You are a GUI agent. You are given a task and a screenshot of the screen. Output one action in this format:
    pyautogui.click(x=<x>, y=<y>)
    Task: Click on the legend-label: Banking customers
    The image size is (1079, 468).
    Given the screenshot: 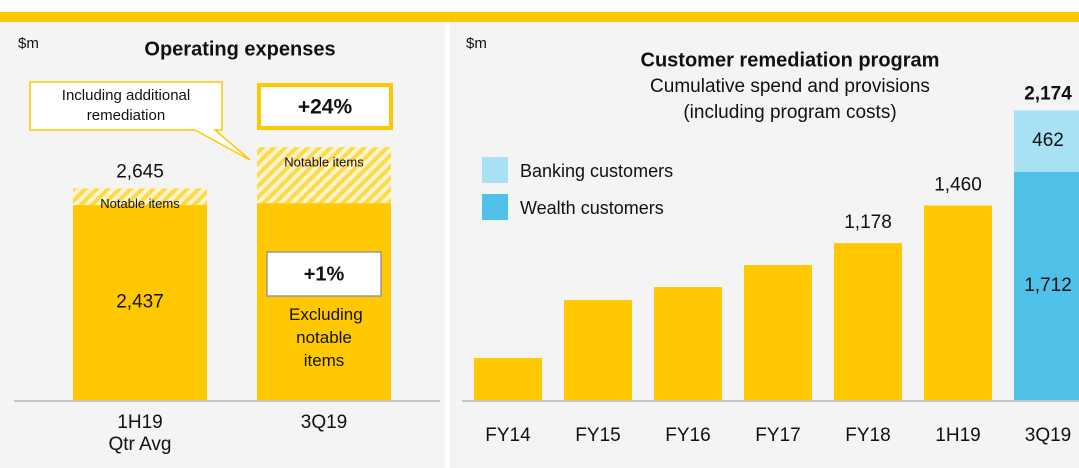 What is the action you would take?
    pyautogui.click(x=596, y=171)
    